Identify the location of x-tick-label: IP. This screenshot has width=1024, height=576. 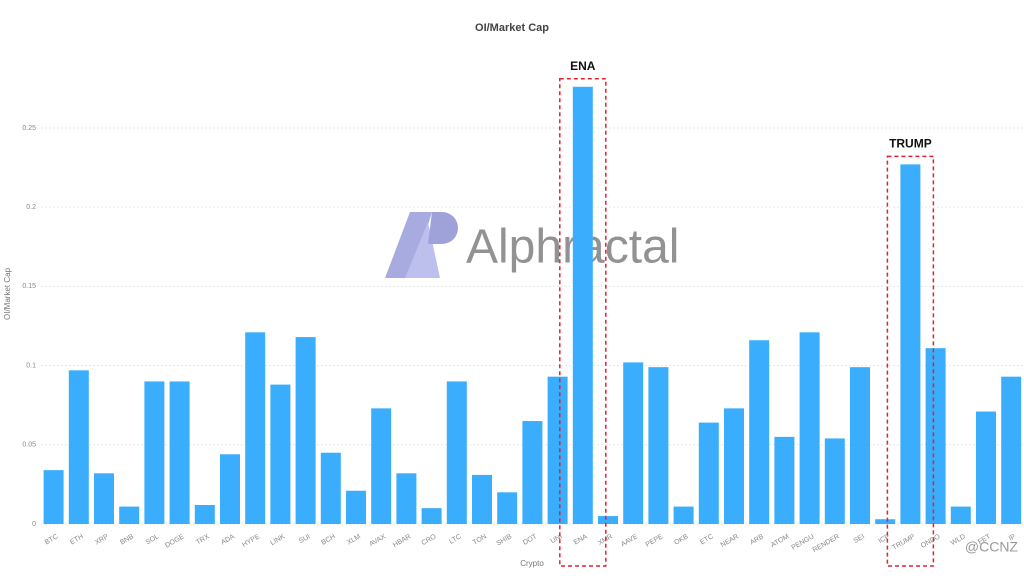
(1013, 538).